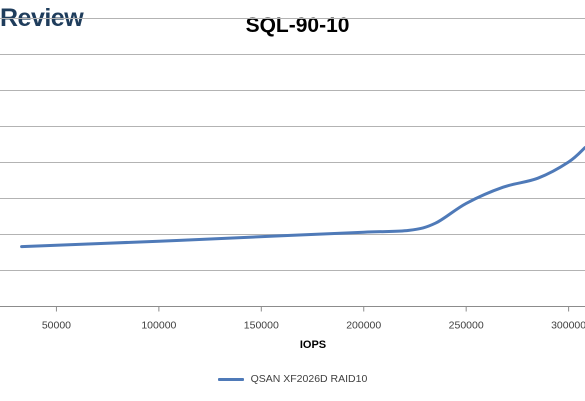  What do you see at coordinates (158, 326) in the screenshot?
I see `x-tick-label-1: 100000` at bounding box center [158, 326].